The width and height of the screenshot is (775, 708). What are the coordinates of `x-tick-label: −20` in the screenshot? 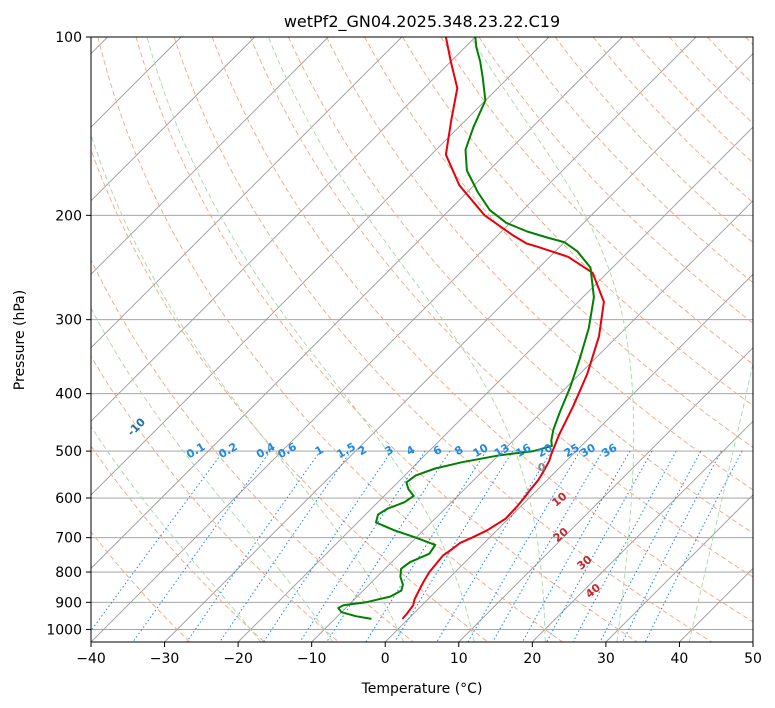 It's located at (238, 659).